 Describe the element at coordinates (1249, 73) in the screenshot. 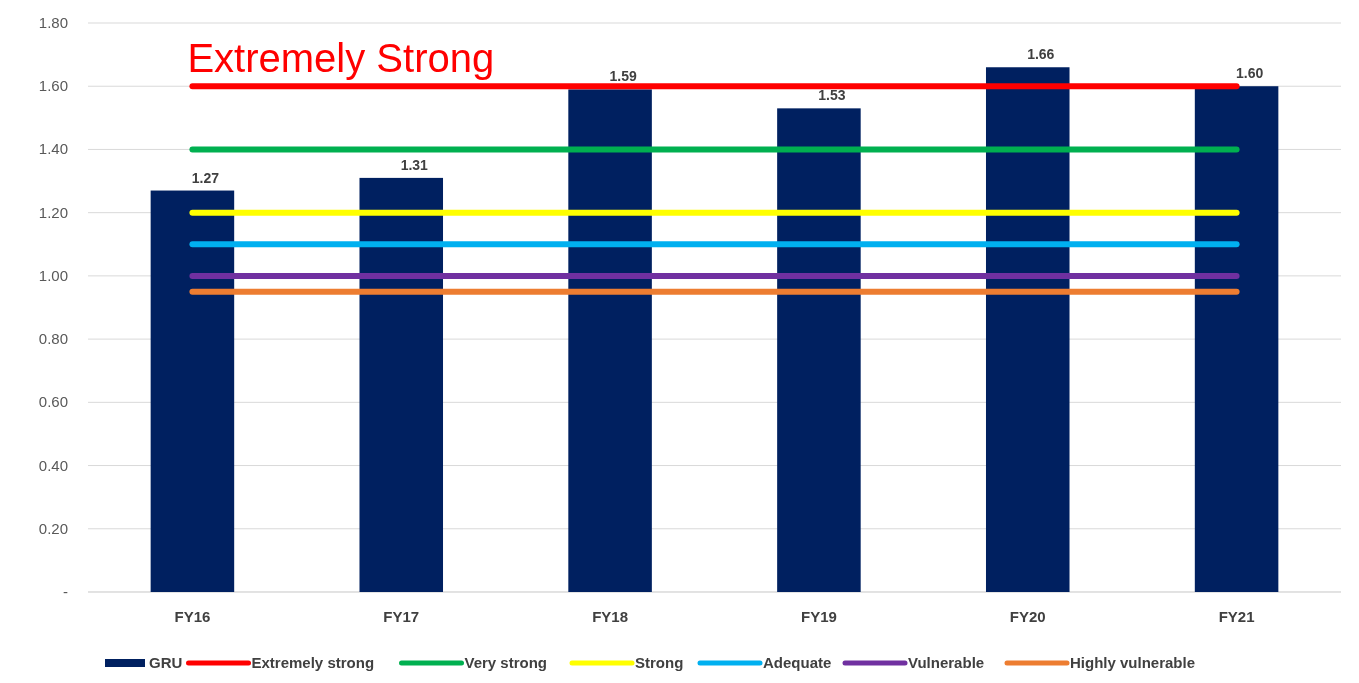

I see `data-label: 1.60` at that location.